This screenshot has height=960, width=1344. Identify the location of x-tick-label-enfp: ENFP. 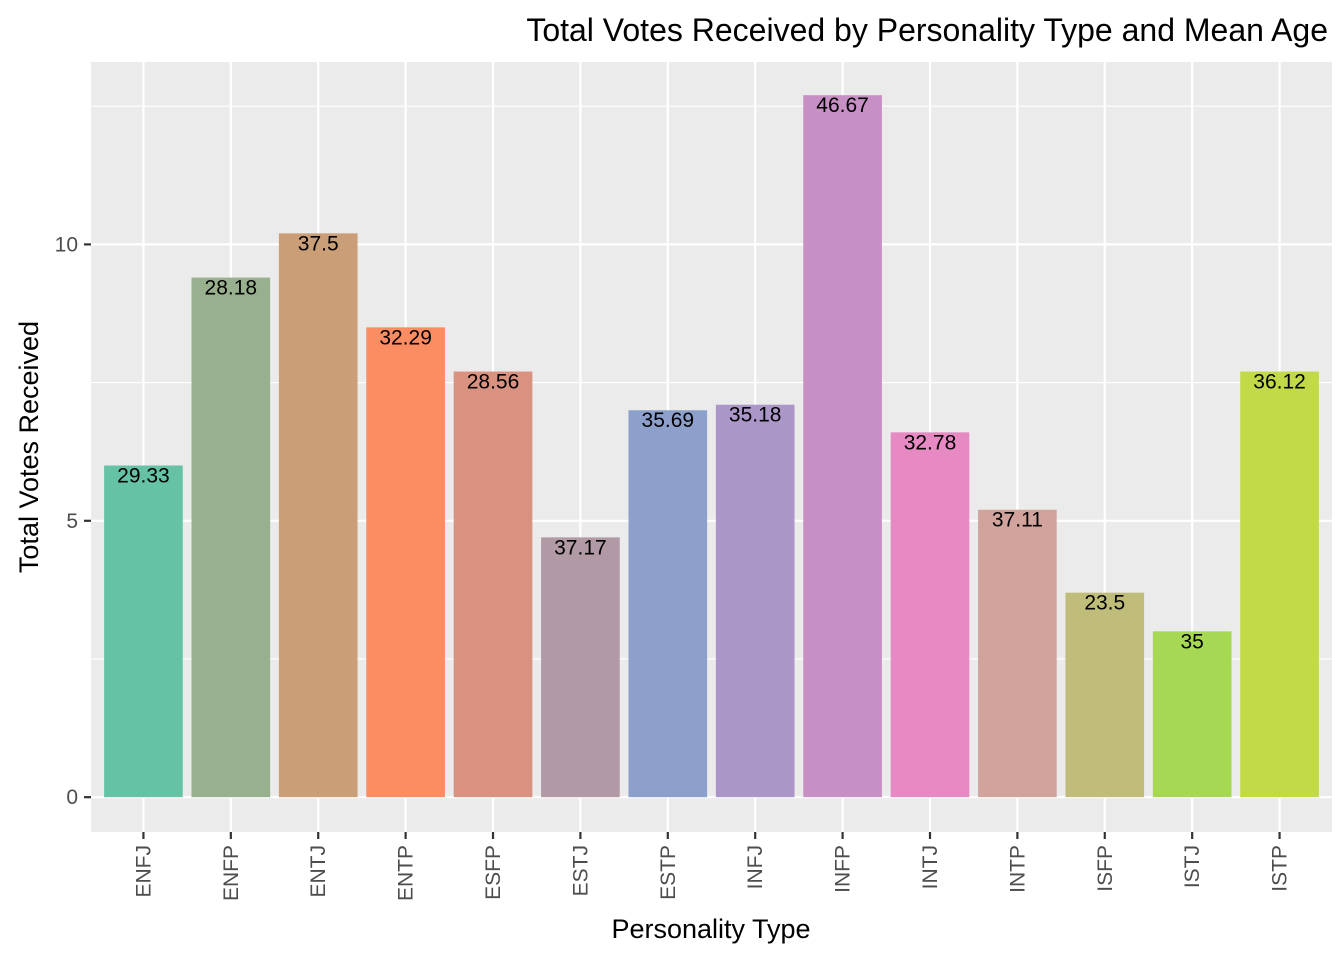
(231, 873).